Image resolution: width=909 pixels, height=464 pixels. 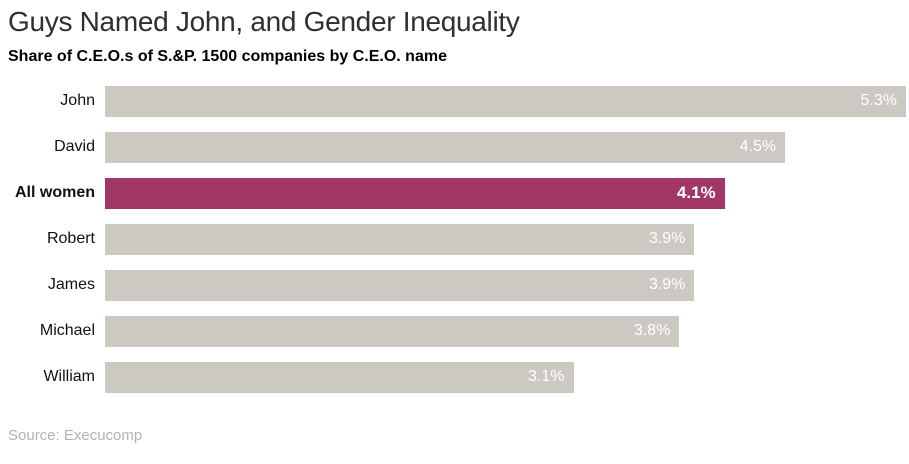 What do you see at coordinates (392, 331) in the screenshot?
I see `bar: 3.8%` at bounding box center [392, 331].